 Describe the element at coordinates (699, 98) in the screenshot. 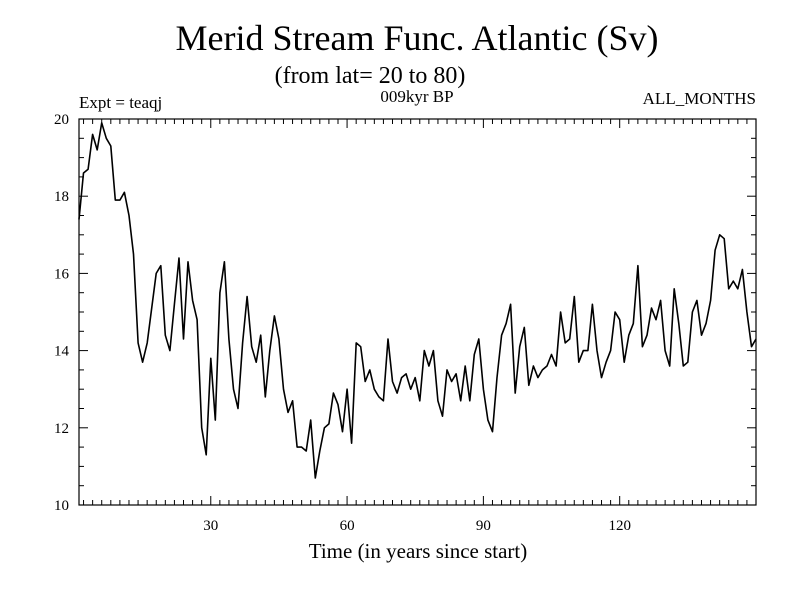

I see `months-label: ALL_MONTHS` at that location.